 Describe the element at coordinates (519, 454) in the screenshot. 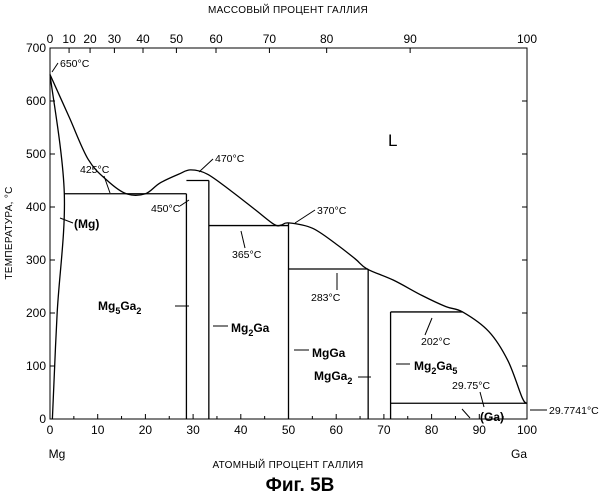

I see `right-element-label: Ga` at that location.